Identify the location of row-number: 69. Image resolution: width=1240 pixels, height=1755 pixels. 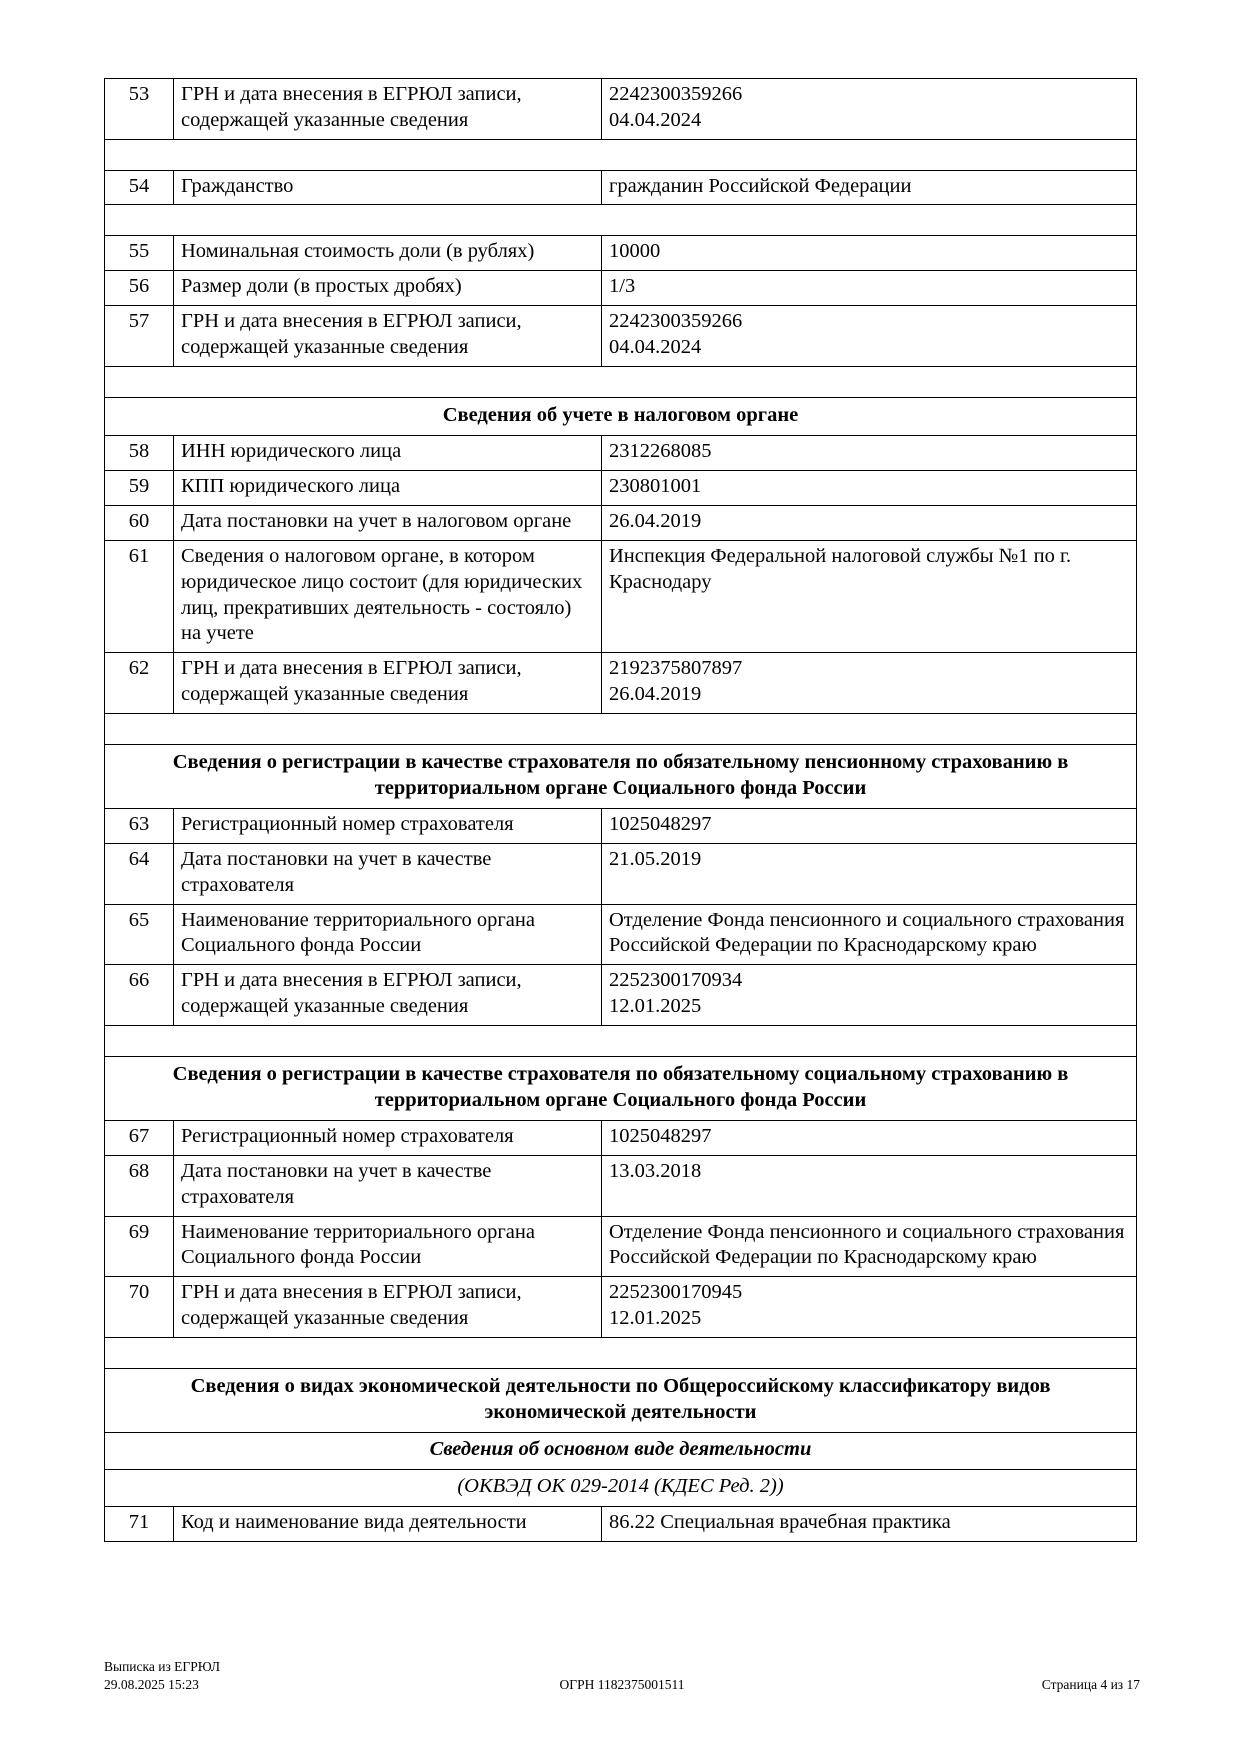
(139, 1246).